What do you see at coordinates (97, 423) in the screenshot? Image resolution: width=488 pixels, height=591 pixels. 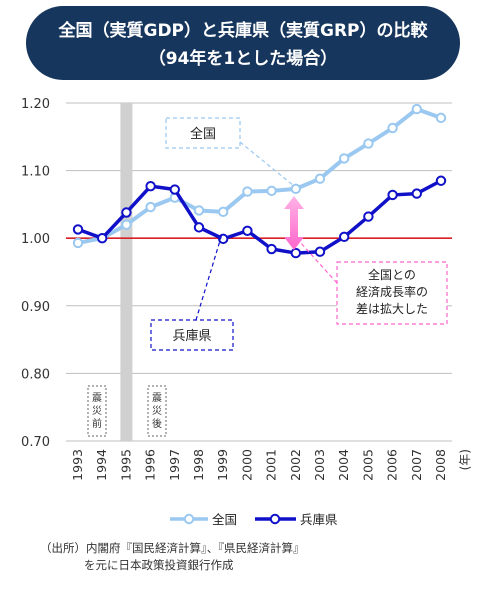 I see `quake-label-char: 前` at bounding box center [97, 423].